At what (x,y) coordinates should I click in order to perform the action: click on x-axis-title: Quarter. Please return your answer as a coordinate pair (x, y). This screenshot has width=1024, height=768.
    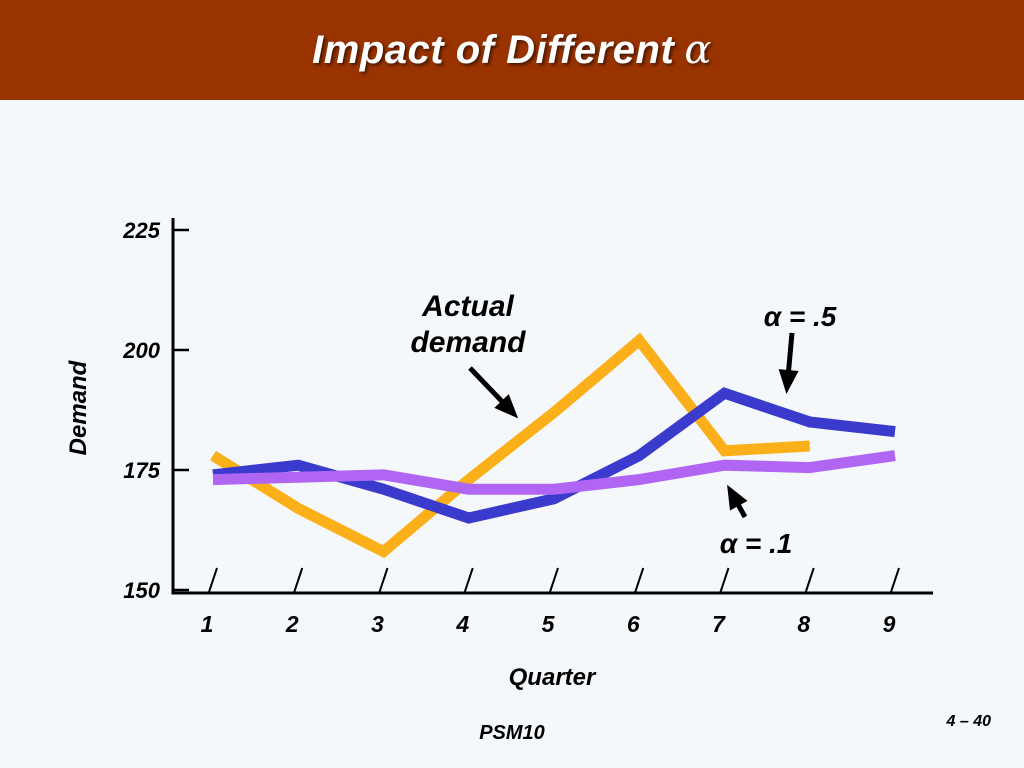
    Looking at the image, I should click on (553, 677).